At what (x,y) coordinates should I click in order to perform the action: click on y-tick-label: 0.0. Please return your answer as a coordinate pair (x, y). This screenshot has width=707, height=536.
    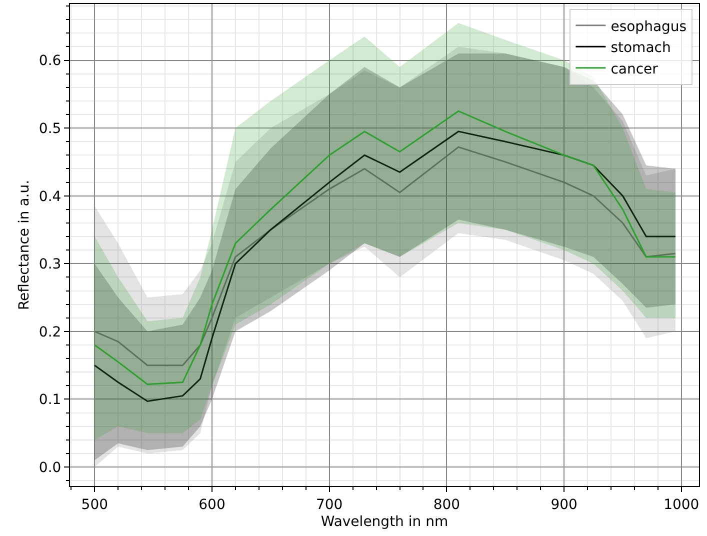
    Looking at the image, I should click on (50, 468).